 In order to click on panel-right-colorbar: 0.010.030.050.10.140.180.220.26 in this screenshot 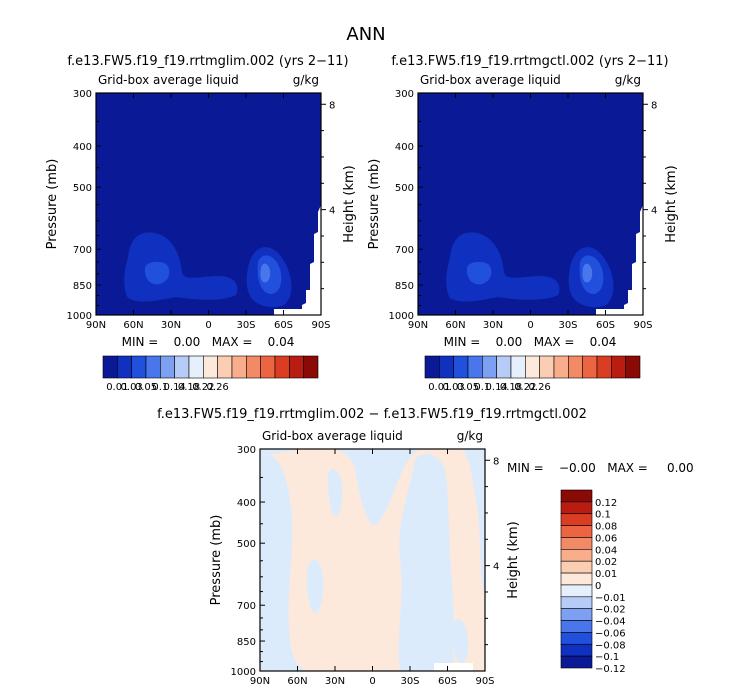, I will do `click(532, 374)`.